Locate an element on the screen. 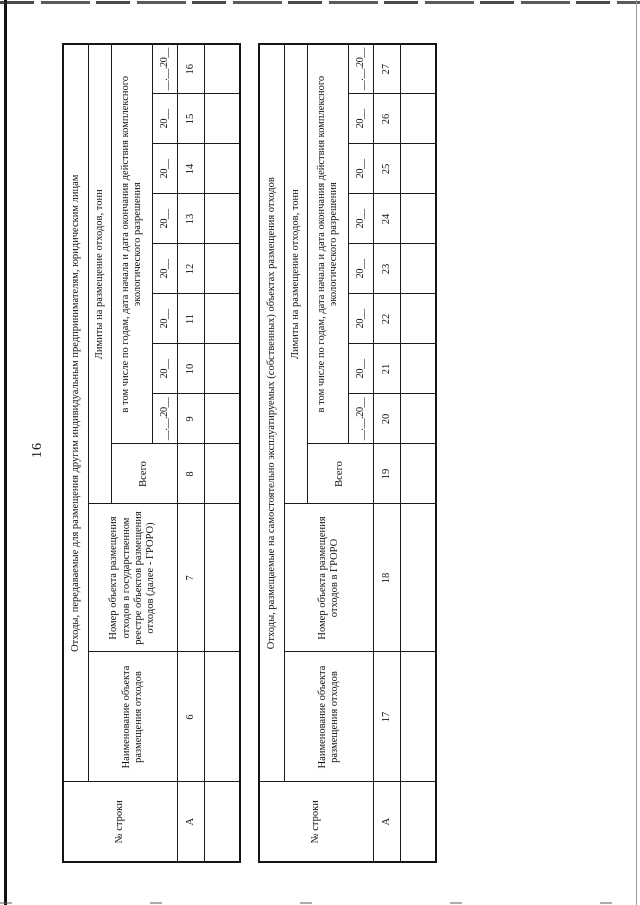 The image size is (640, 905). column-number-cell: 8 is located at coordinates (191, 474).